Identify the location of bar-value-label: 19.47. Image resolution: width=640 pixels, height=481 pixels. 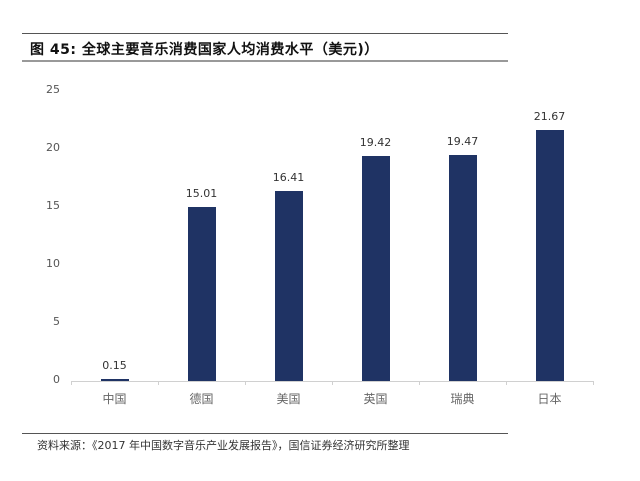
(462, 142).